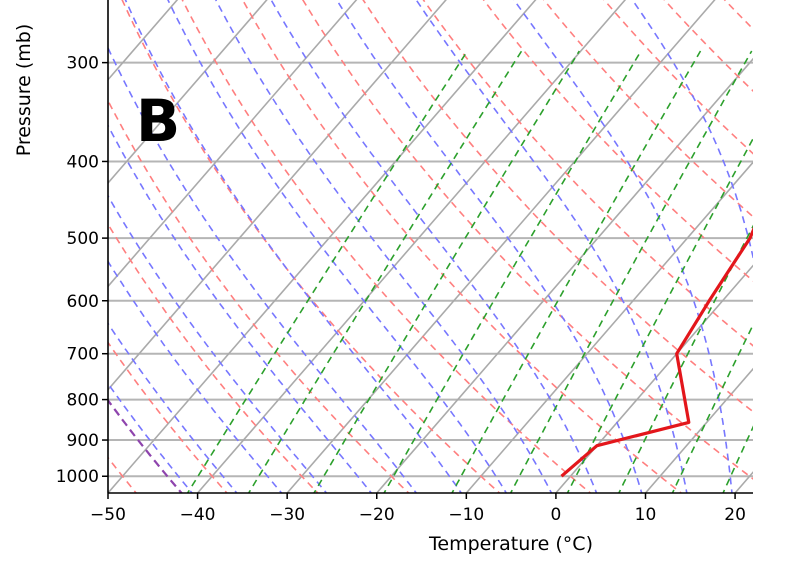 The width and height of the screenshot is (791, 563). I want to click on y-tick-label: 700, so click(83, 355).